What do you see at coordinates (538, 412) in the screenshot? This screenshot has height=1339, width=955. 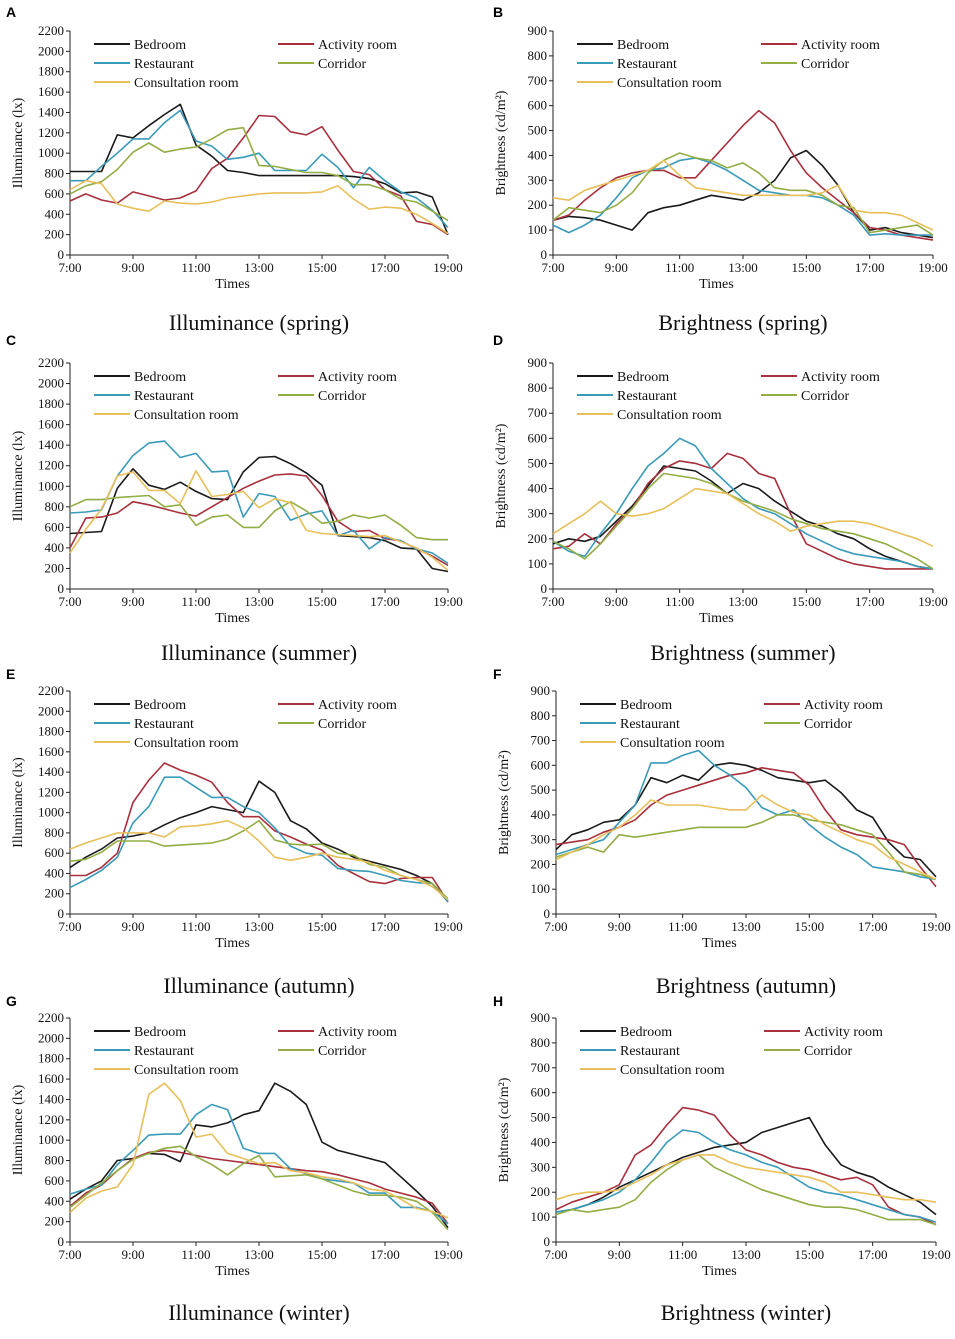 I see `y-tick-label: 700` at bounding box center [538, 412].